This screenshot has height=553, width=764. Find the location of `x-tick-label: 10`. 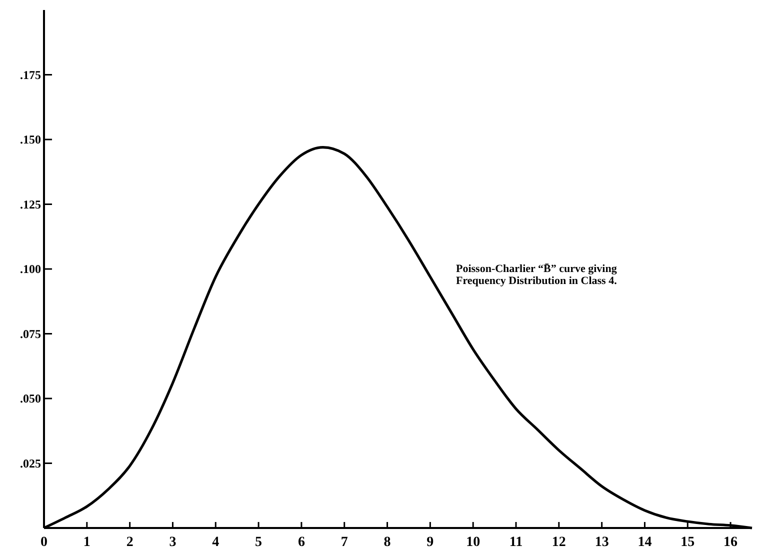

x-tick-label: 10 is located at coordinates (473, 542).